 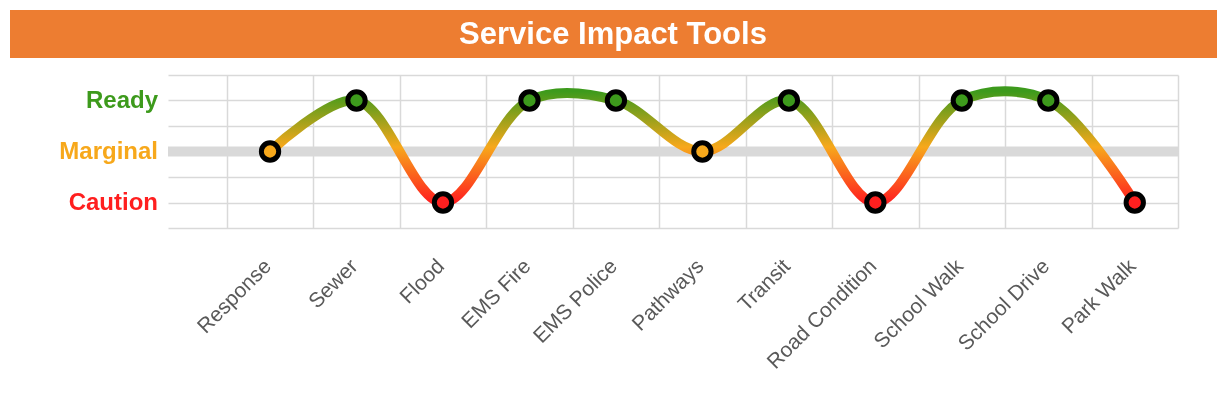 What do you see at coordinates (613, 33) in the screenshot?
I see `chart-title: Service Impact Tools` at bounding box center [613, 33].